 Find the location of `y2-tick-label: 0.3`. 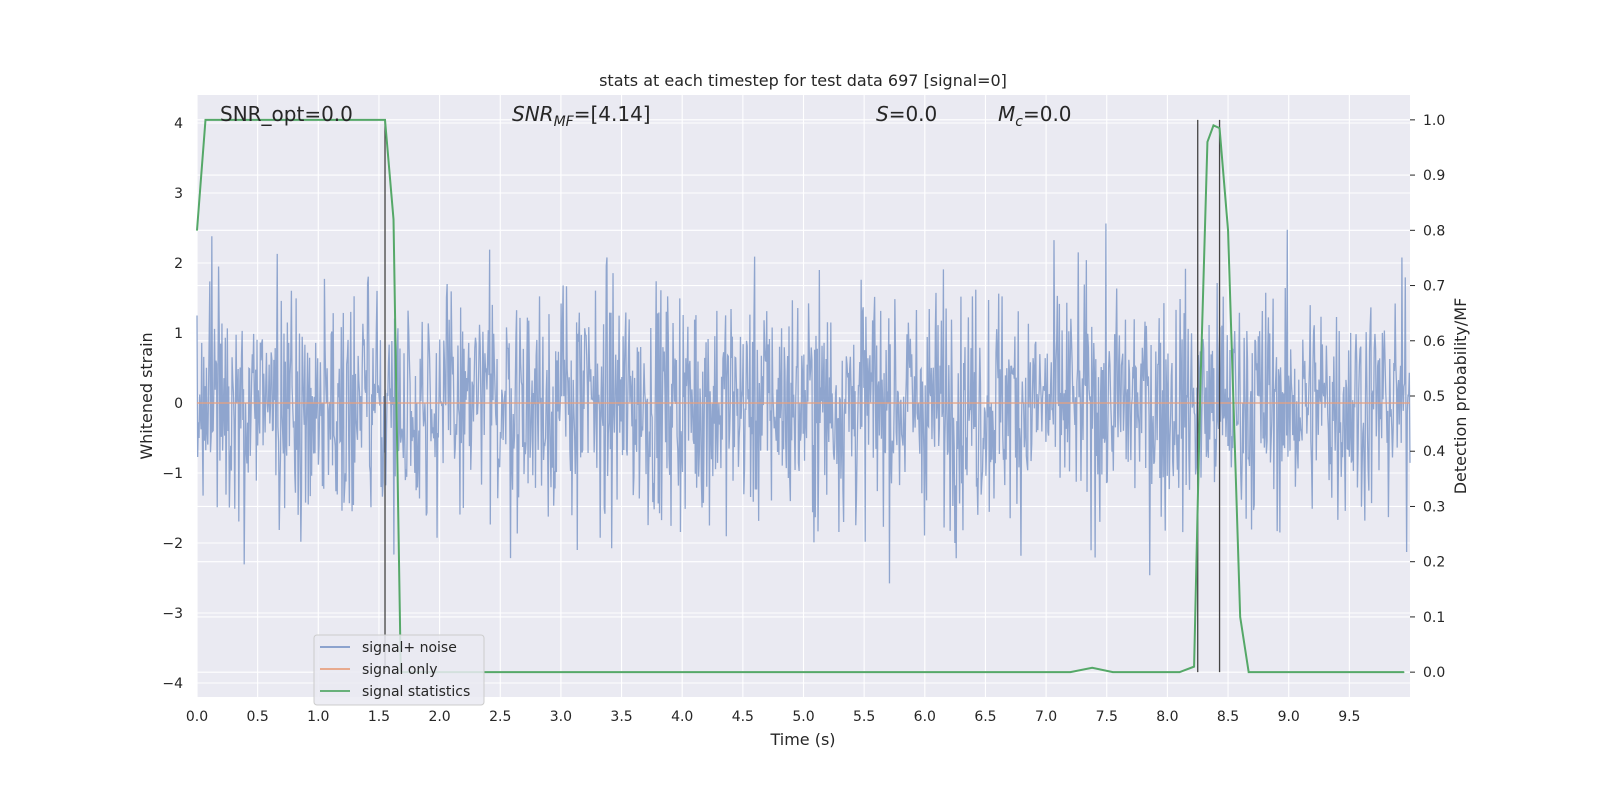

y2-tick-label: 0.3 is located at coordinates (1434, 507).